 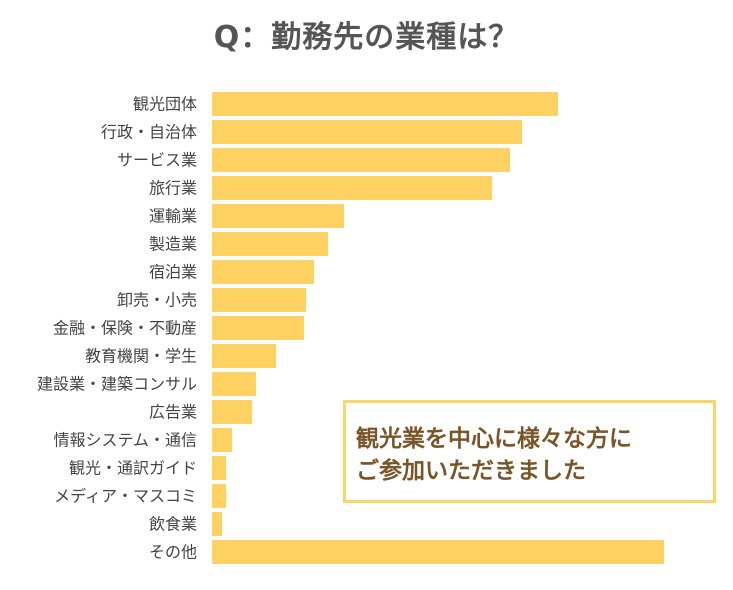 I want to click on callout-line-1: 観光業を中心に様々な方に, so click(x=494, y=439).